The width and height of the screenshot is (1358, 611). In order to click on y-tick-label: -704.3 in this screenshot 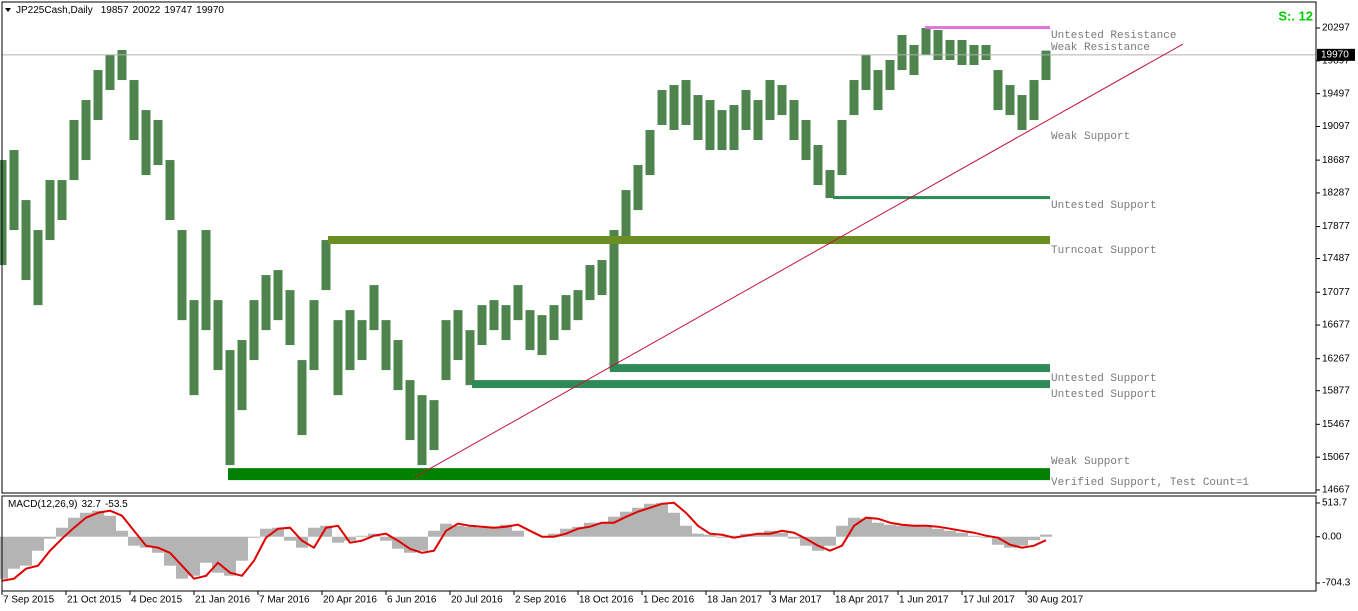, I will do `click(1336, 583)`.